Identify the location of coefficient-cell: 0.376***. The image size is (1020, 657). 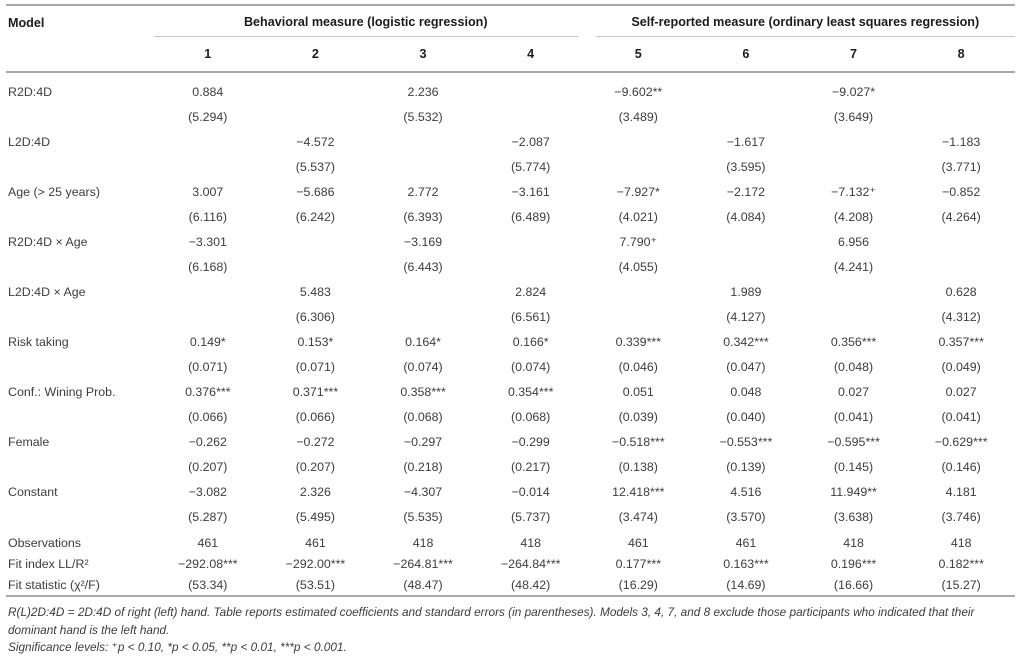
(208, 391).